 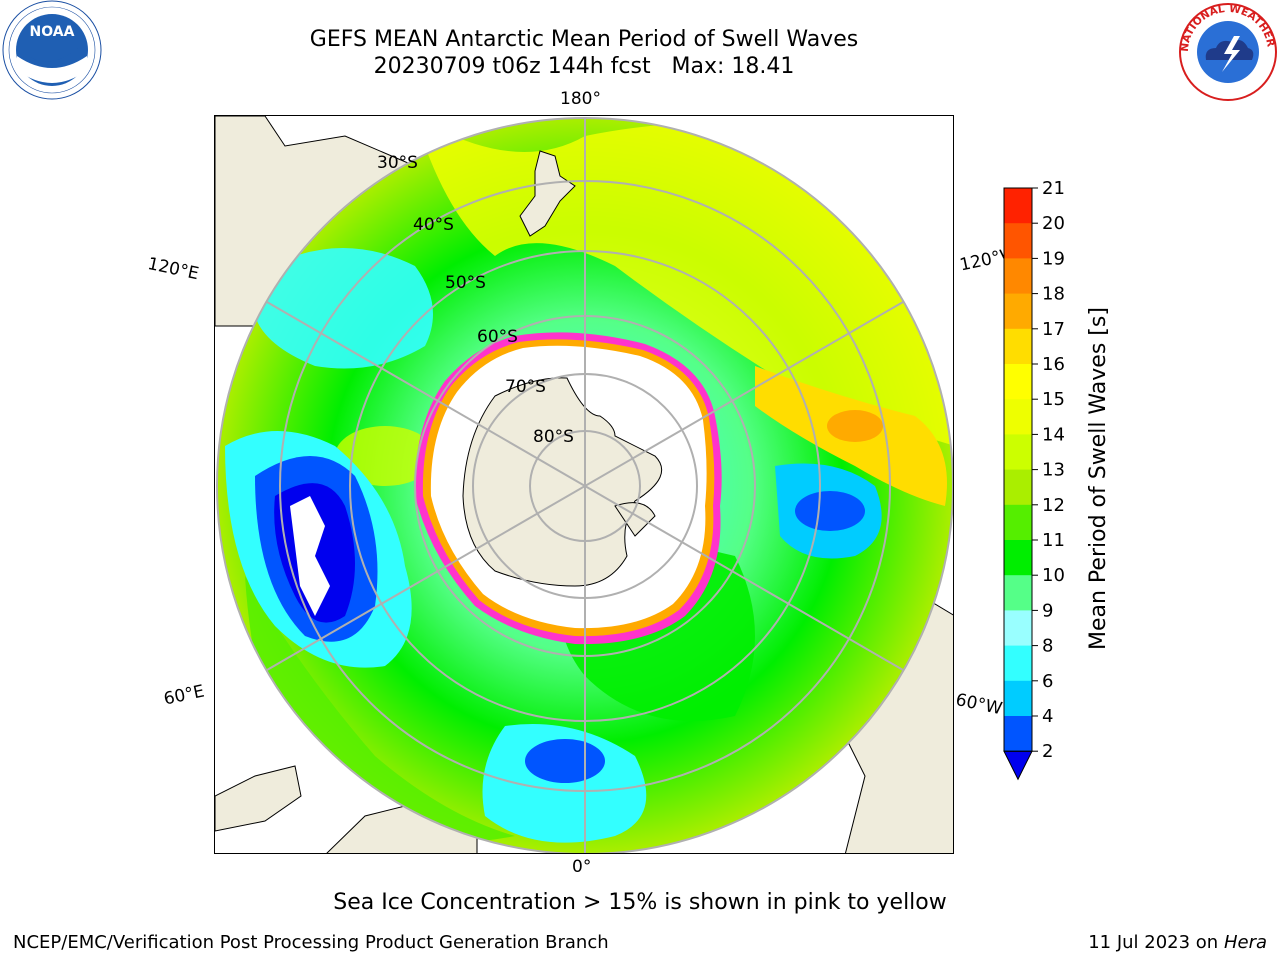 I want to click on nws-logo: NATIONAL WEATHER SERVICE, so click(x=1226, y=50).